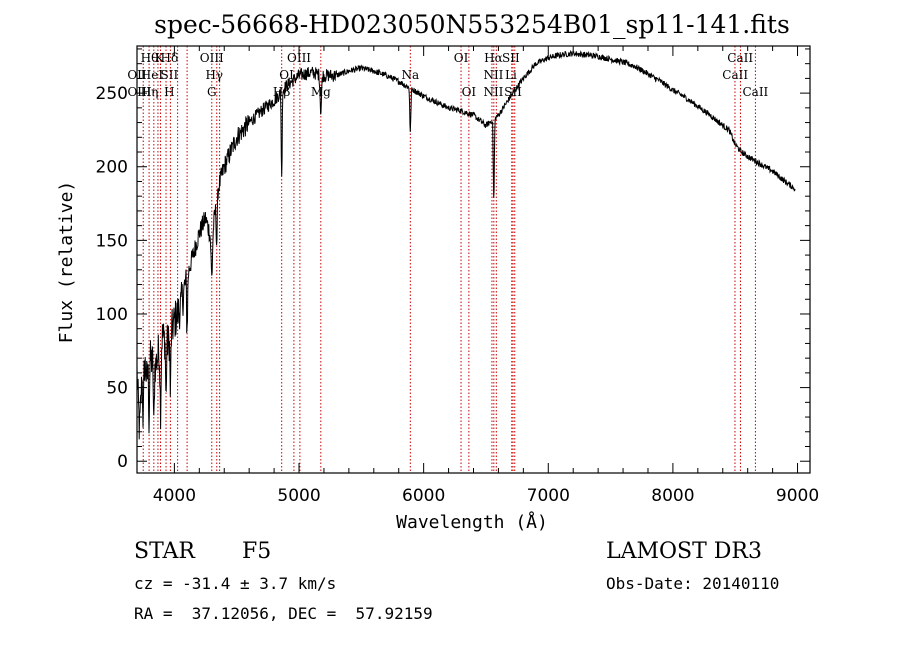 The height and width of the screenshot is (649, 900). What do you see at coordinates (170, 58) in the screenshot?
I see `line-label-2: Hδ` at bounding box center [170, 58].